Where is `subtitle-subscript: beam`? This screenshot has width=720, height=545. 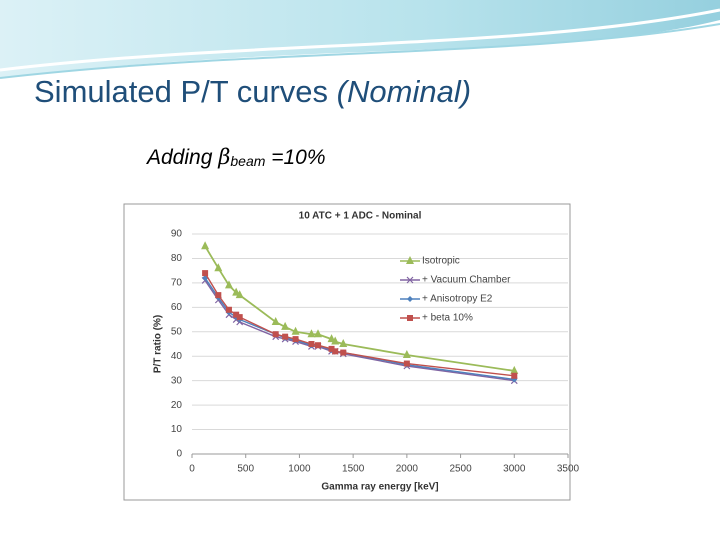
subtitle-subscript: beam is located at coordinates (247, 161).